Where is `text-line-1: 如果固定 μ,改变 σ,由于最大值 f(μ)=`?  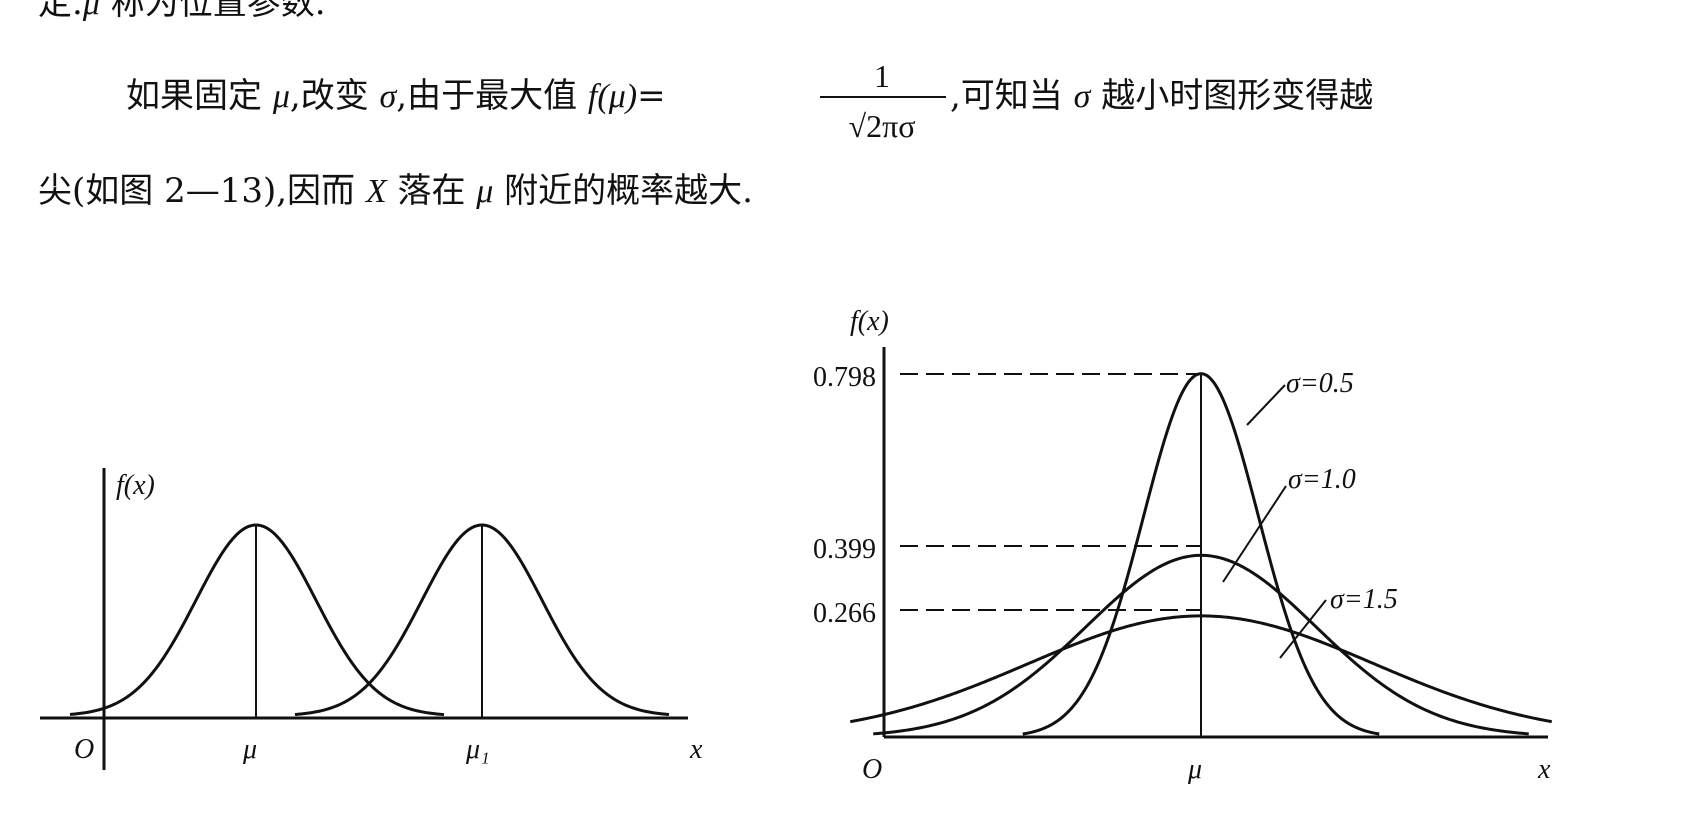
text-line-1: 如果固定 μ,改变 σ,由于最大值 f(μ)= is located at coordinates (396, 96).